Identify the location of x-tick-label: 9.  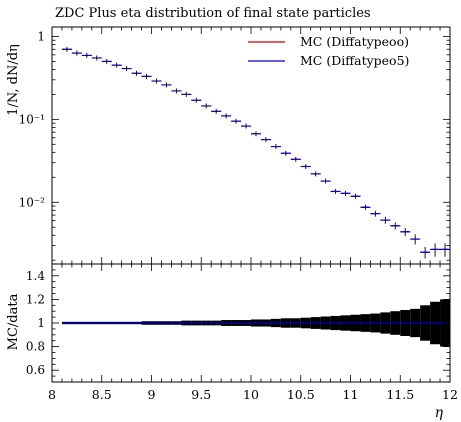
(152, 394).